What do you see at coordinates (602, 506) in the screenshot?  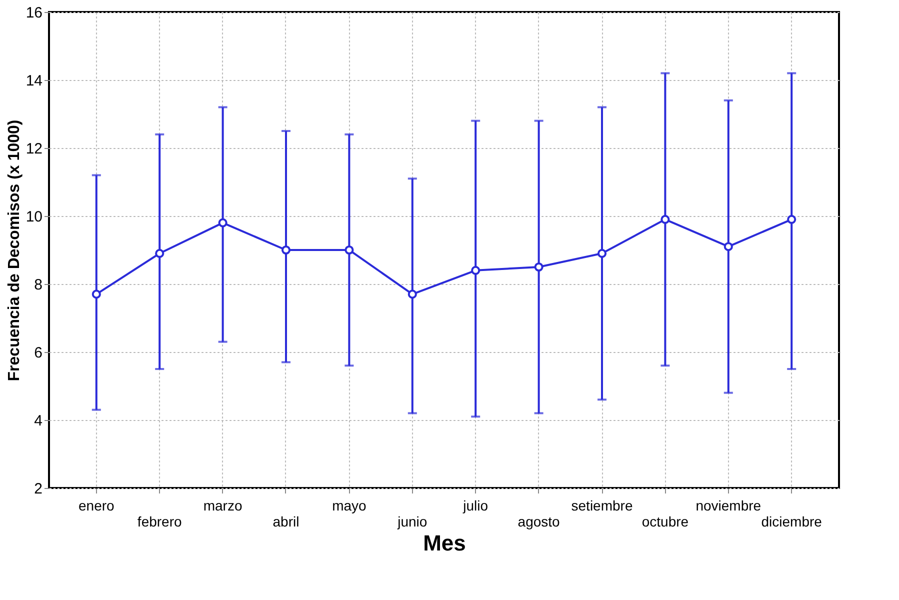 I see `x-tick-label: setiembre` at bounding box center [602, 506].